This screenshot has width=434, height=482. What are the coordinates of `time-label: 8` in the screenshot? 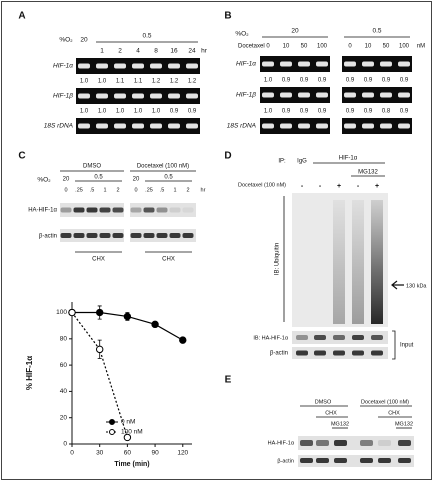 It's located at (156, 51).